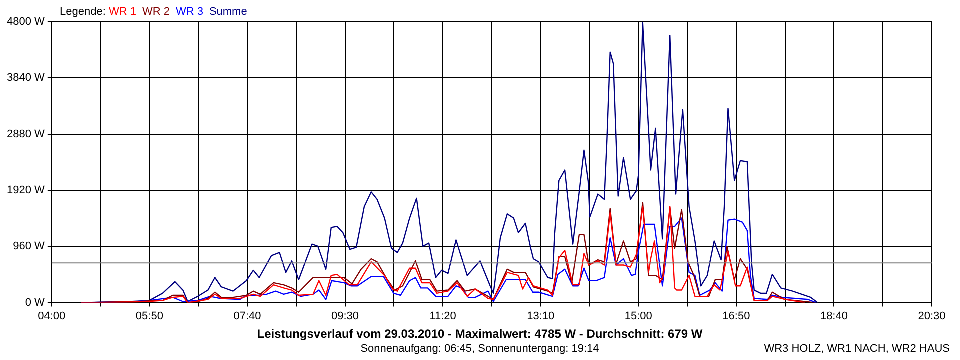 The image size is (960, 360). What do you see at coordinates (228, 12) in the screenshot?
I see `text: Summe` at bounding box center [228, 12].